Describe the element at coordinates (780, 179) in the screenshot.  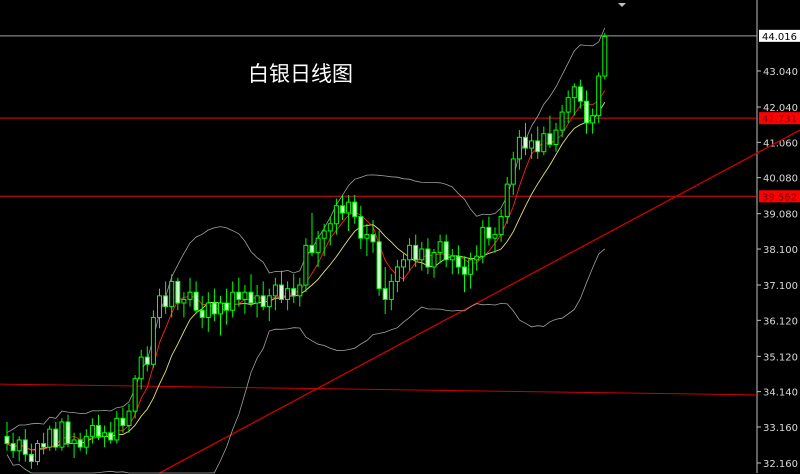
I see `y-tick-label: 40.080` at that location.